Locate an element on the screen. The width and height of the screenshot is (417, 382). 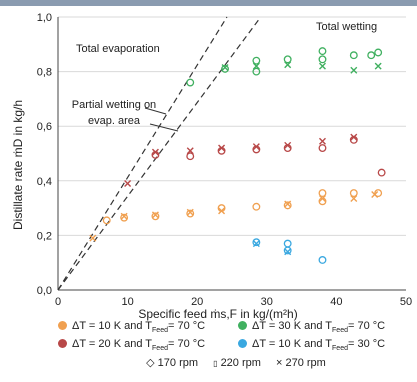
annotation-text: Partial wetting on is located at coordinates (114, 105).